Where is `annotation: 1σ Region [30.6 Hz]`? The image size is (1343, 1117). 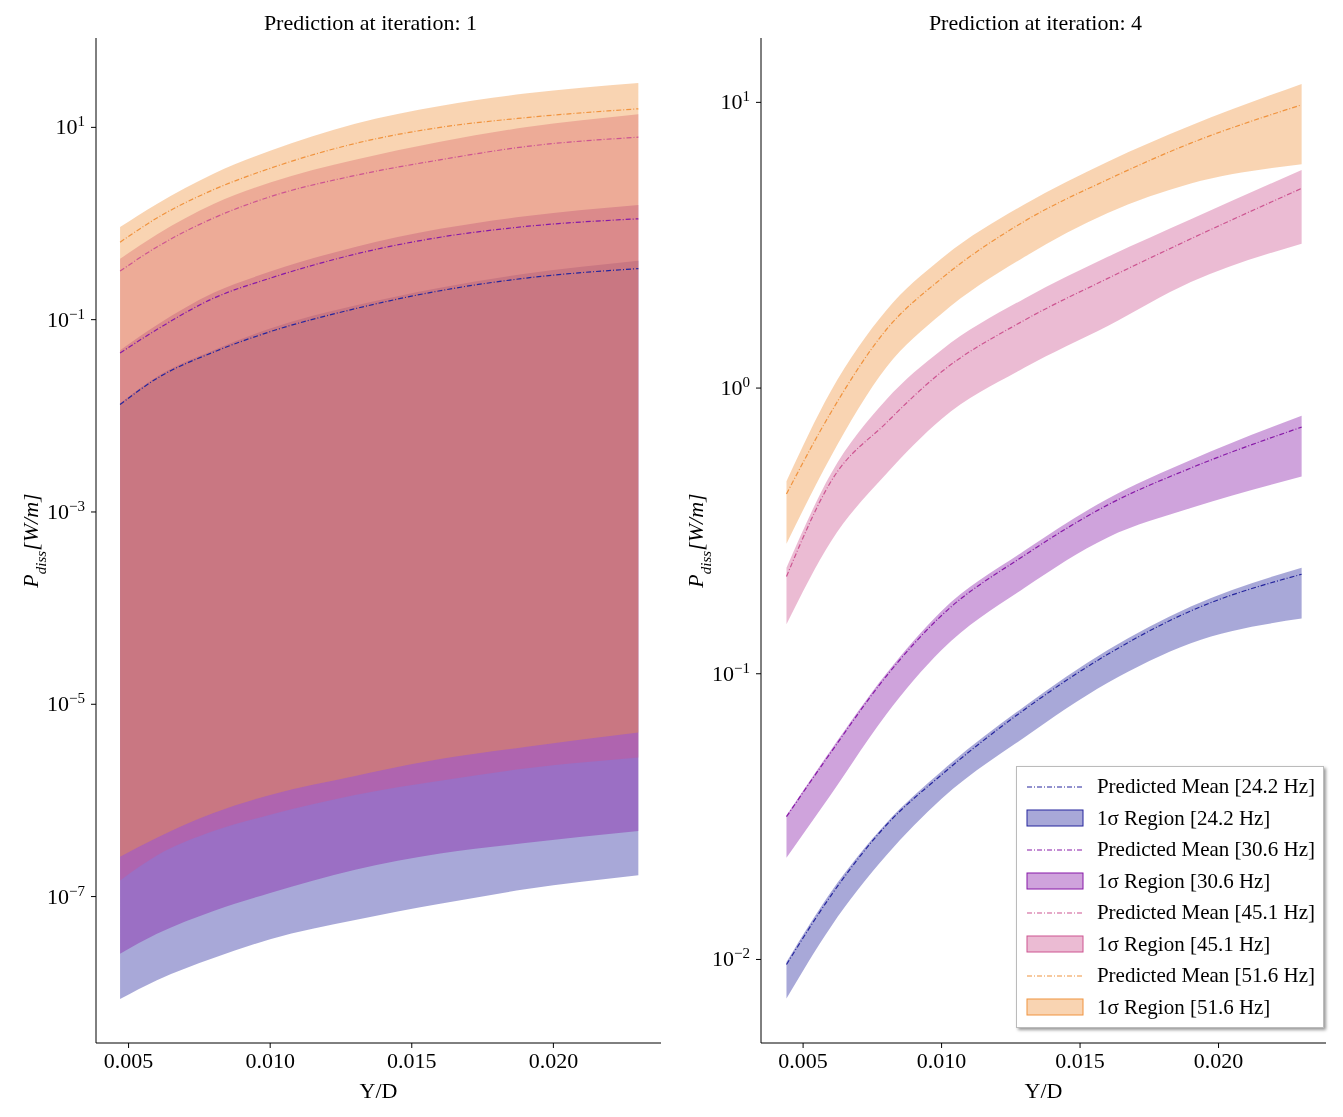 annotation: 1σ Region [30.6 Hz] is located at coordinates (1183, 881).